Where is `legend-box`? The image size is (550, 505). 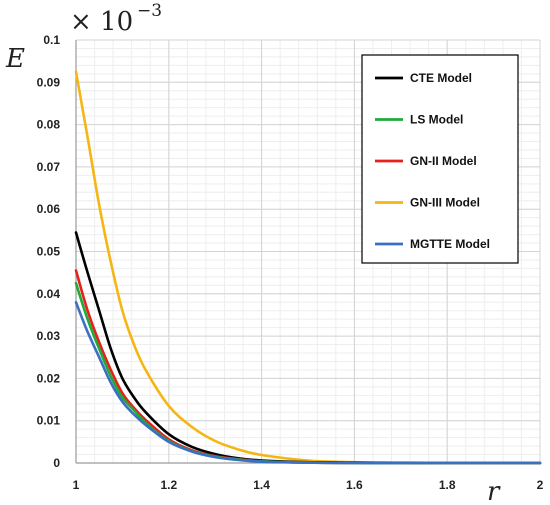 legend-box is located at coordinates (440, 159).